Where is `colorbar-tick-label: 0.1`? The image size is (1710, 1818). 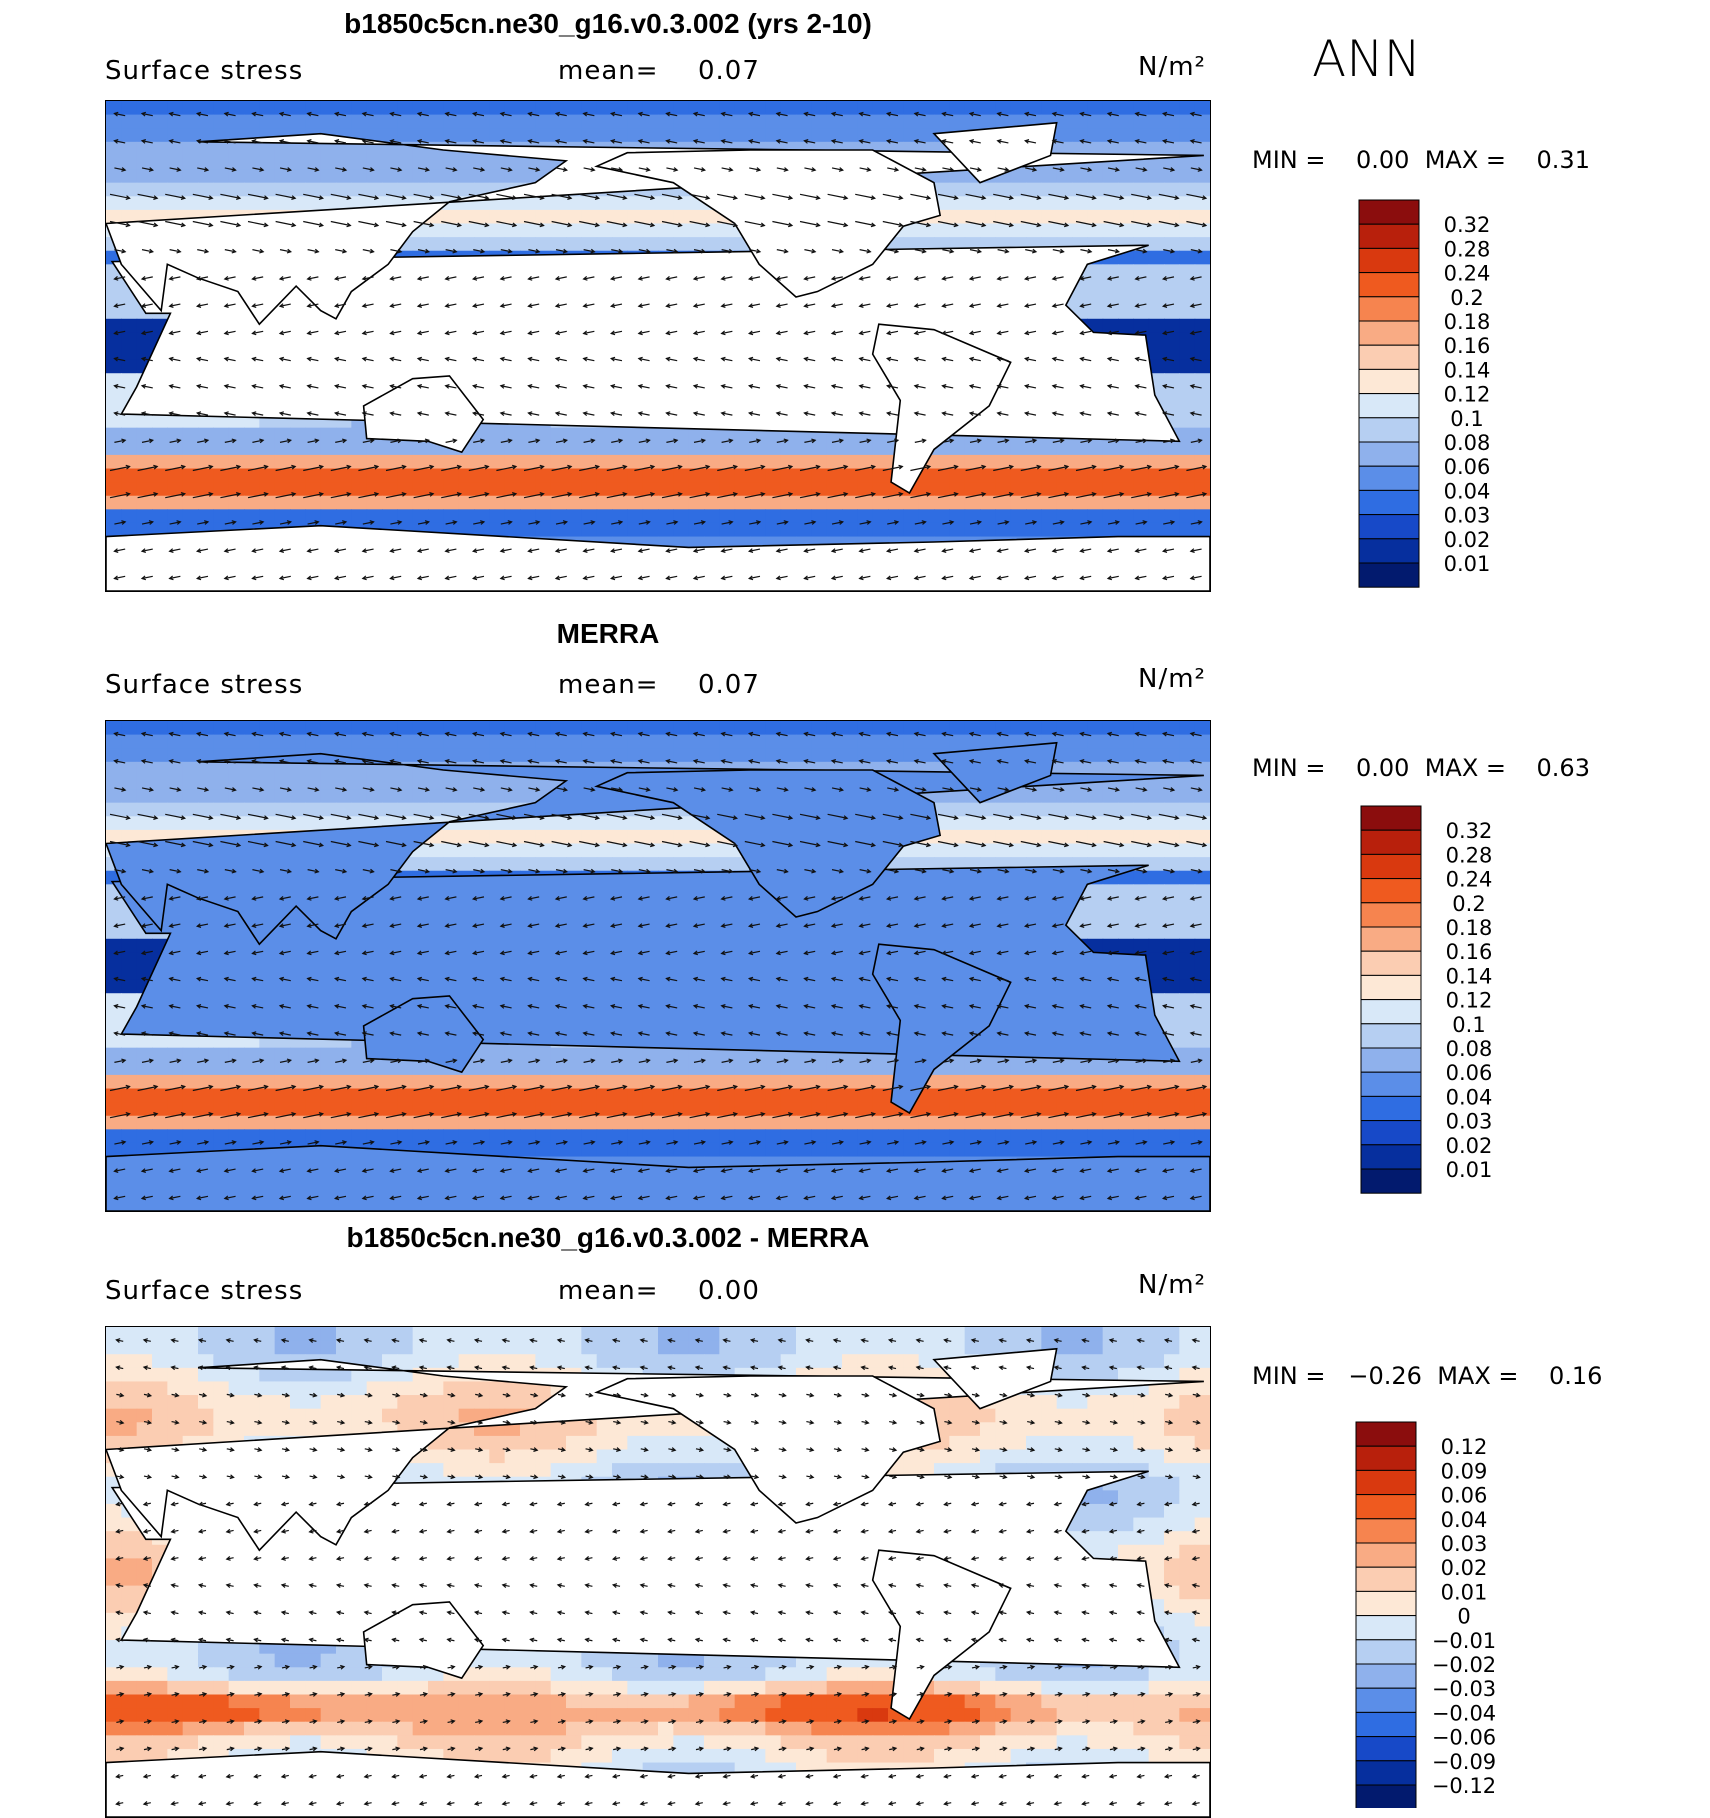 colorbar-tick-label: 0.1 is located at coordinates (1466, 419).